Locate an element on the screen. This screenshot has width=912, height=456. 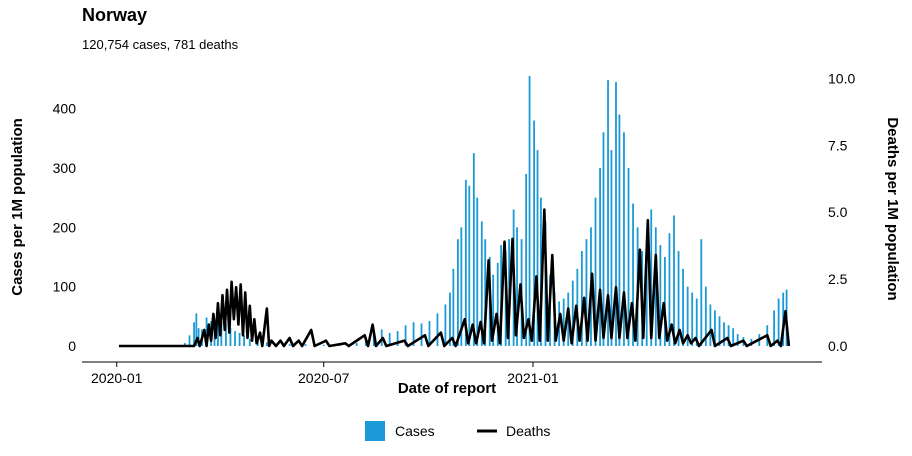
left-tick-label: 100 is located at coordinates (65, 287).